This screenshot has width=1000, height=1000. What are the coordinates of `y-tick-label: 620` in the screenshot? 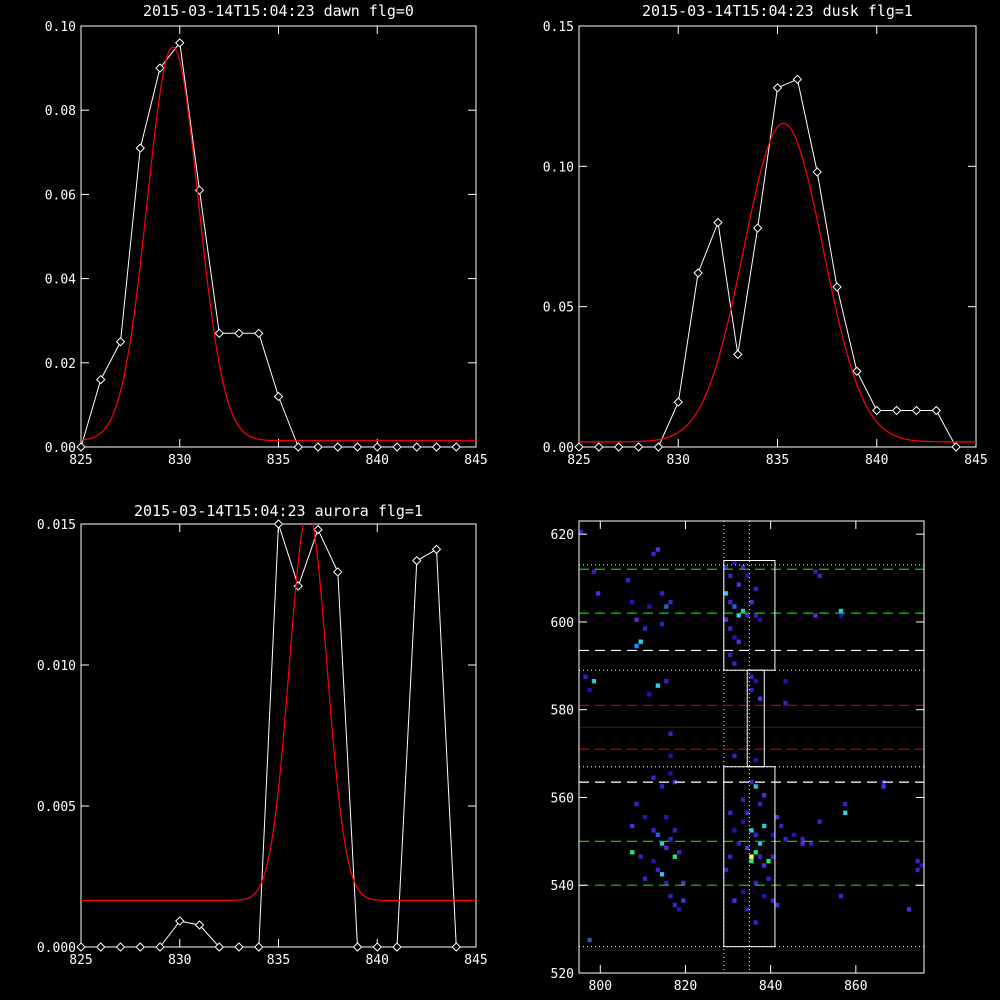 It's located at (562, 535).